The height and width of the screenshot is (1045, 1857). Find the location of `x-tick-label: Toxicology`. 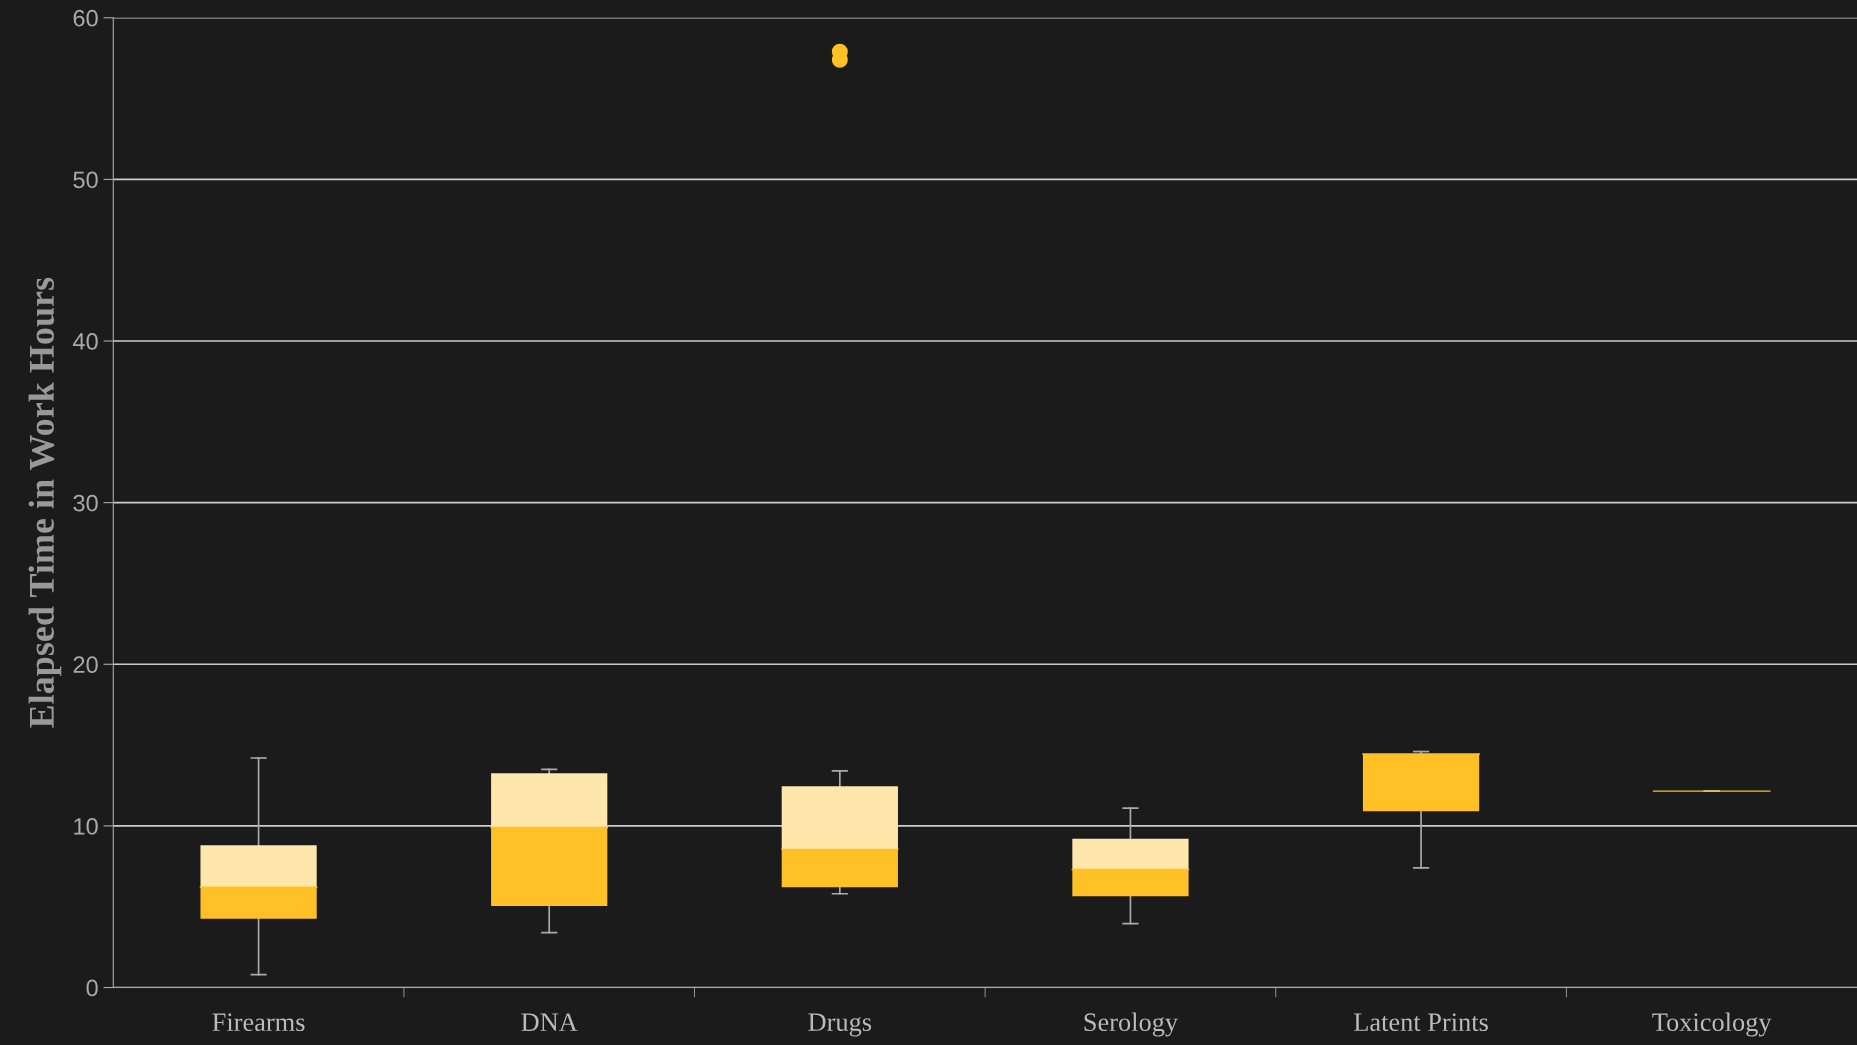

x-tick-label: Toxicology is located at coordinates (1712, 1024).